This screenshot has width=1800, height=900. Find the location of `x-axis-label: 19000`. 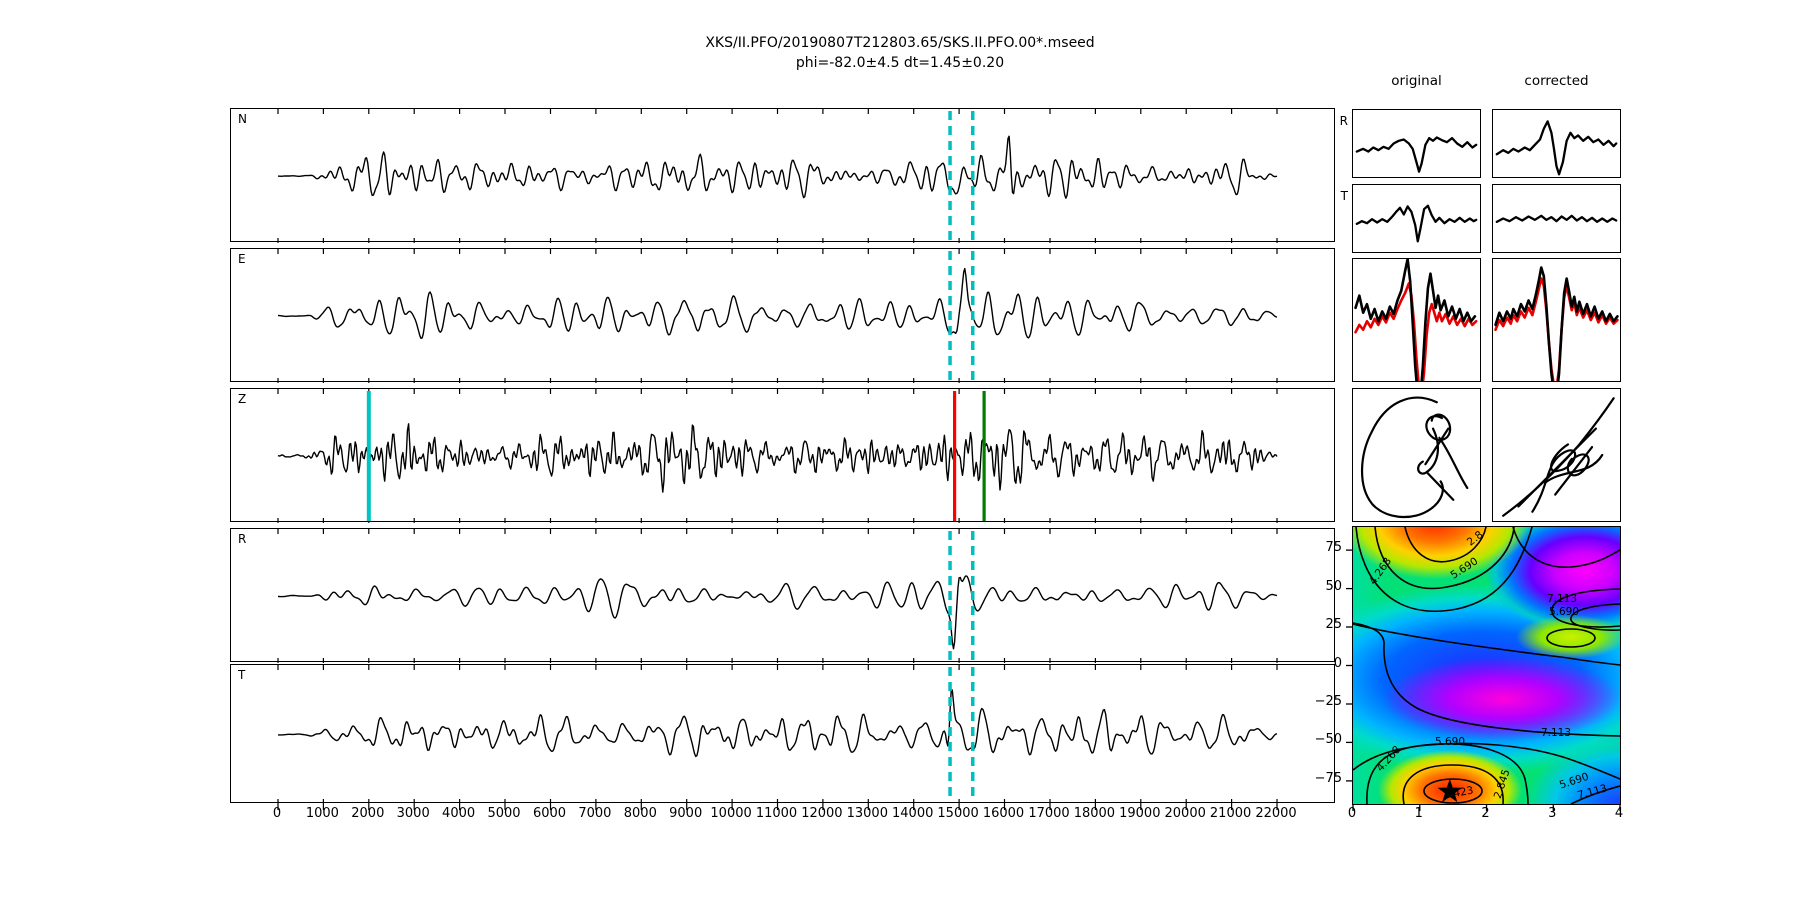

x-axis-label: 19000 is located at coordinates (1140, 813).